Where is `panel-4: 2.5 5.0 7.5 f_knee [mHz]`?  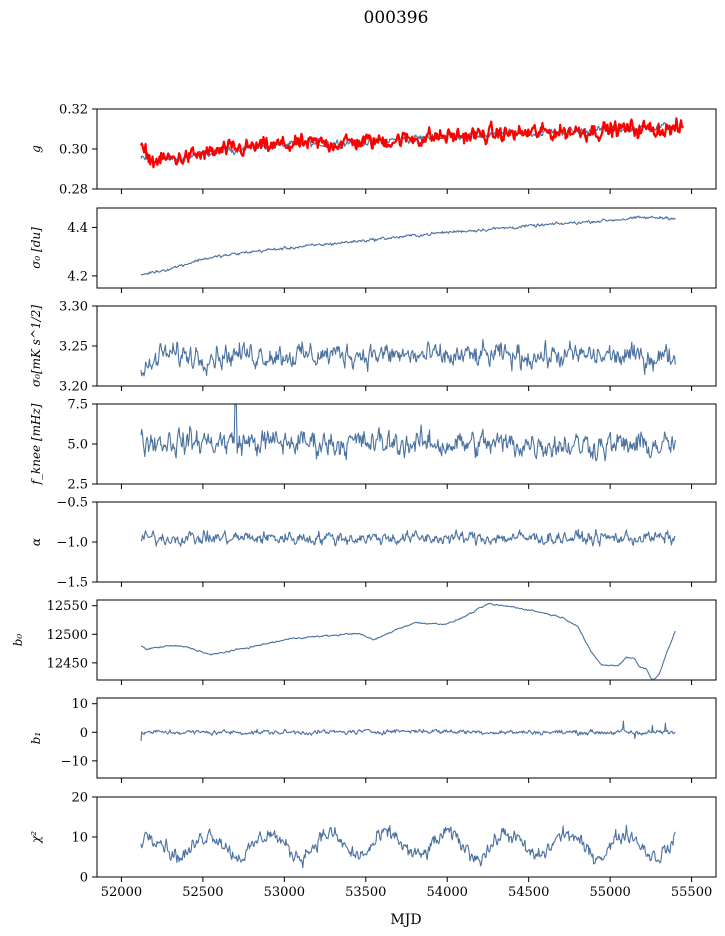
panel-4: 2.5 5.0 7.5 f_knee [mHz] is located at coordinates (373, 445).